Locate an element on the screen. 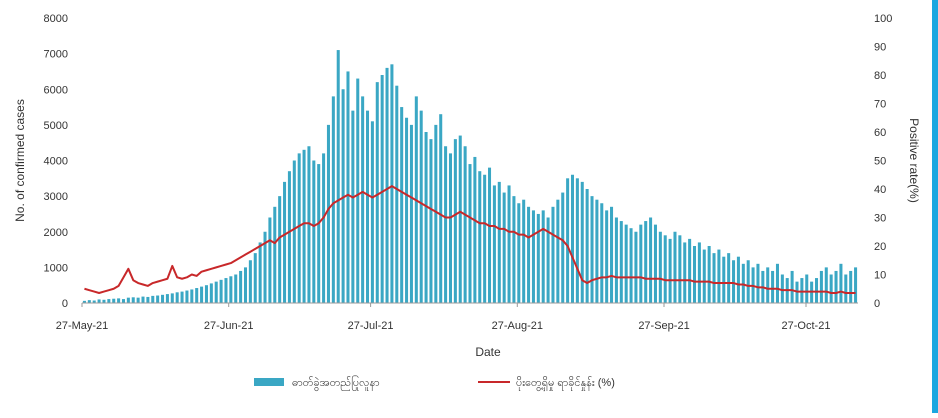 This screenshot has width=938, height=418. y-left-tick-label: 8000 is located at coordinates (56, 19).